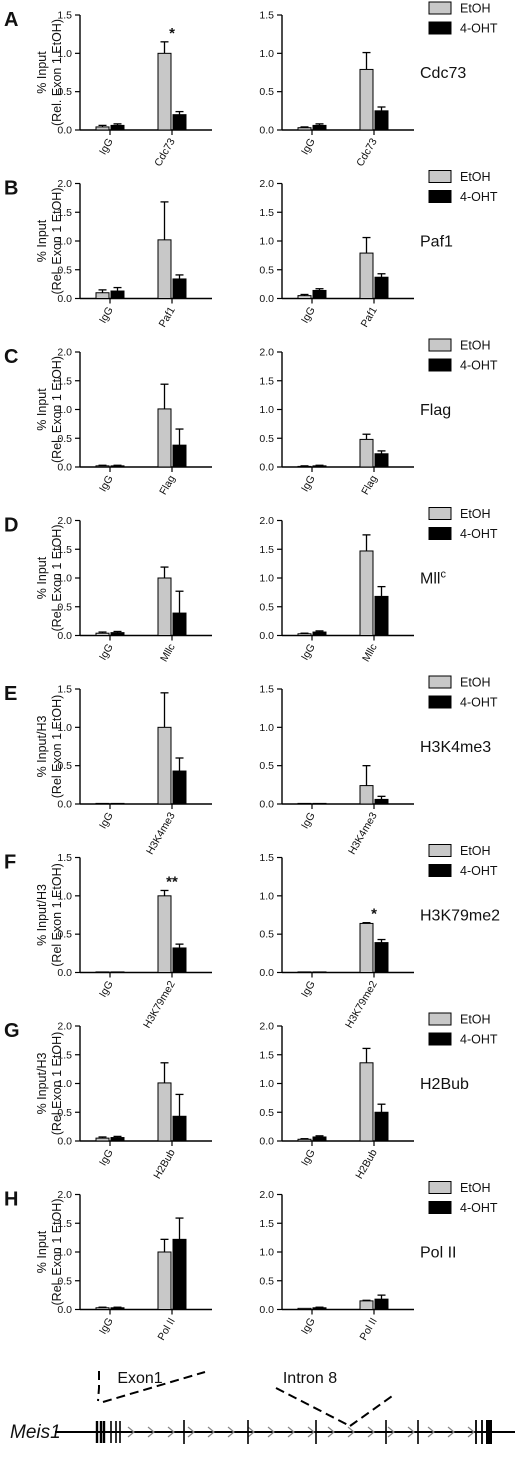 This screenshot has width=520, height=1472. Describe the element at coordinates (443, 73) in the screenshot. I see `target-label: Cdc73` at that location.